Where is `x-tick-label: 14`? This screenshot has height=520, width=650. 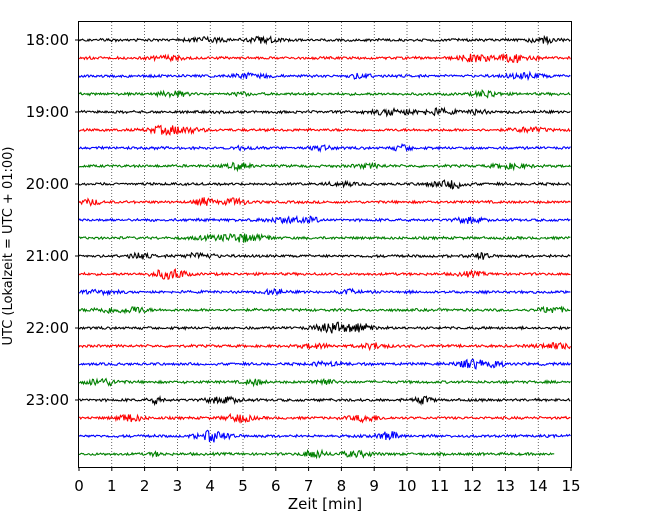
x-tick-label: 14 is located at coordinates (538, 486).